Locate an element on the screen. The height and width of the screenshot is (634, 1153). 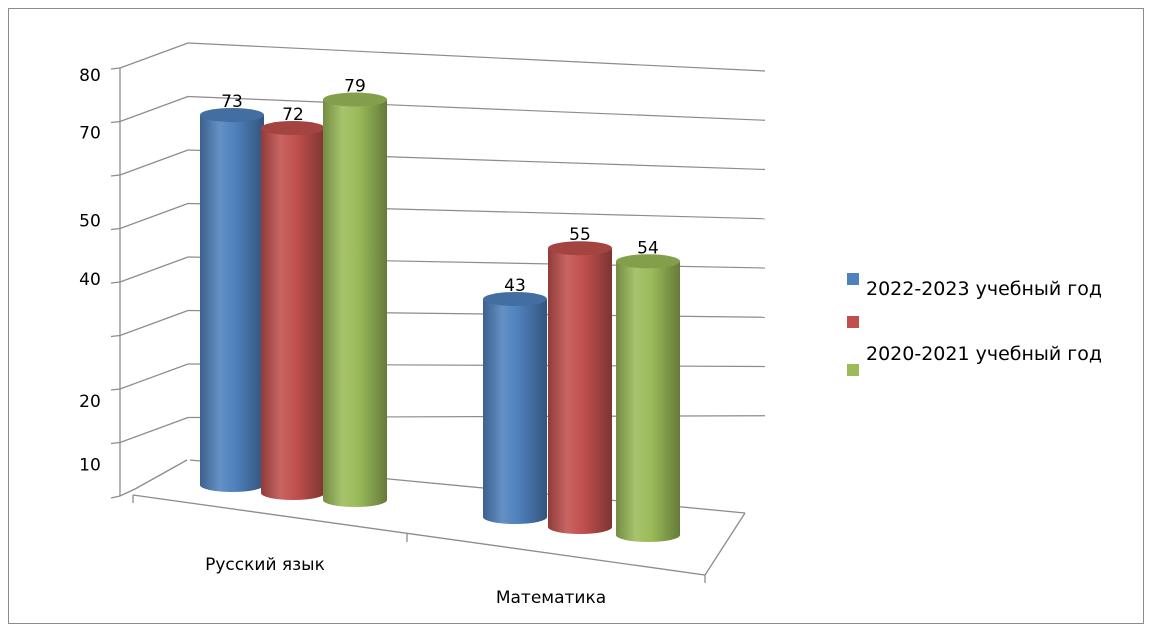
y-tick-label: 10 is located at coordinates (90, 466).